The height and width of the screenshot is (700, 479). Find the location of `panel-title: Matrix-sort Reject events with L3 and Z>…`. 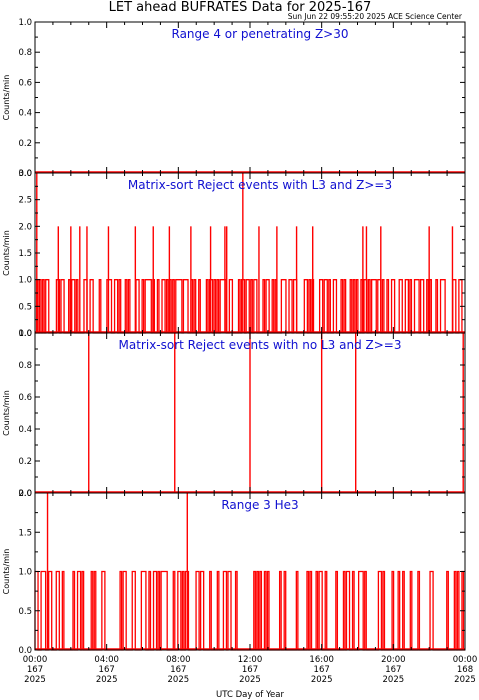

panel-title: Matrix-sort Reject events with L3 and Z>… is located at coordinates (260, 185).